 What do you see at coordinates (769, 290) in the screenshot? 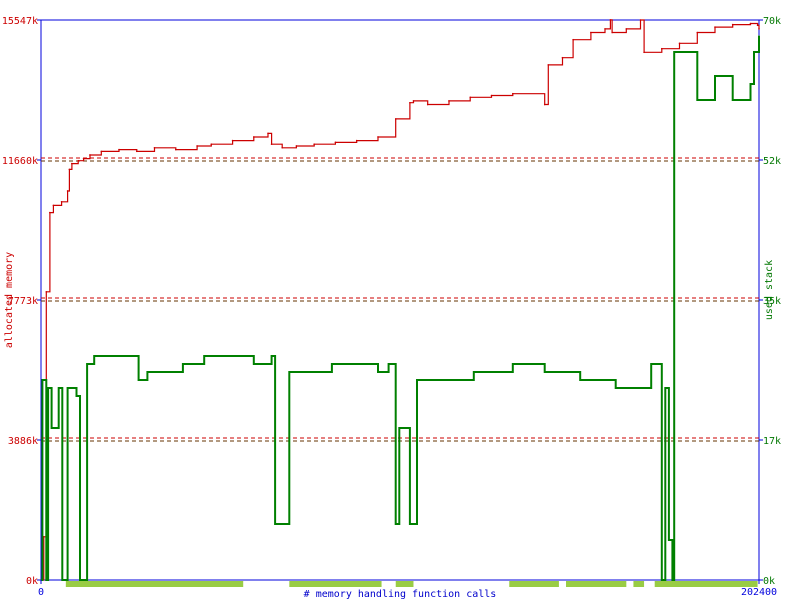
I see `y-right-label: used stack` at bounding box center [769, 290].